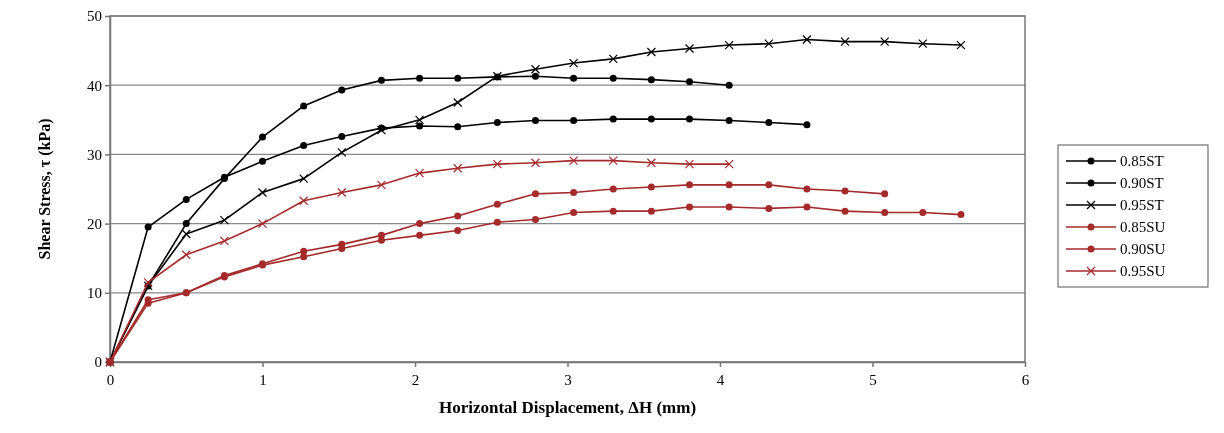 This screenshot has height=433, width=1224. I want to click on y-tick-label: 10, so click(94, 293).